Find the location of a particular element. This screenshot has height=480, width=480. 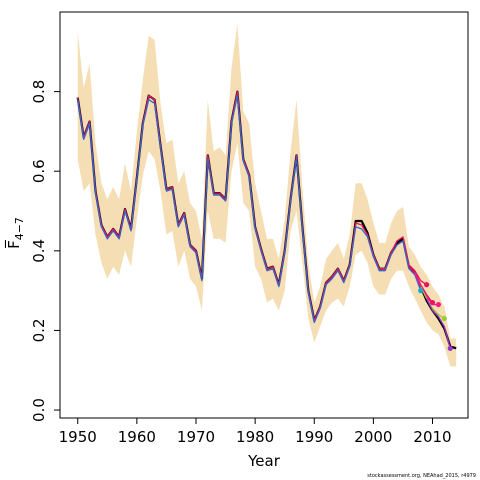

y-tick-label: 0.6 is located at coordinates (39, 171).